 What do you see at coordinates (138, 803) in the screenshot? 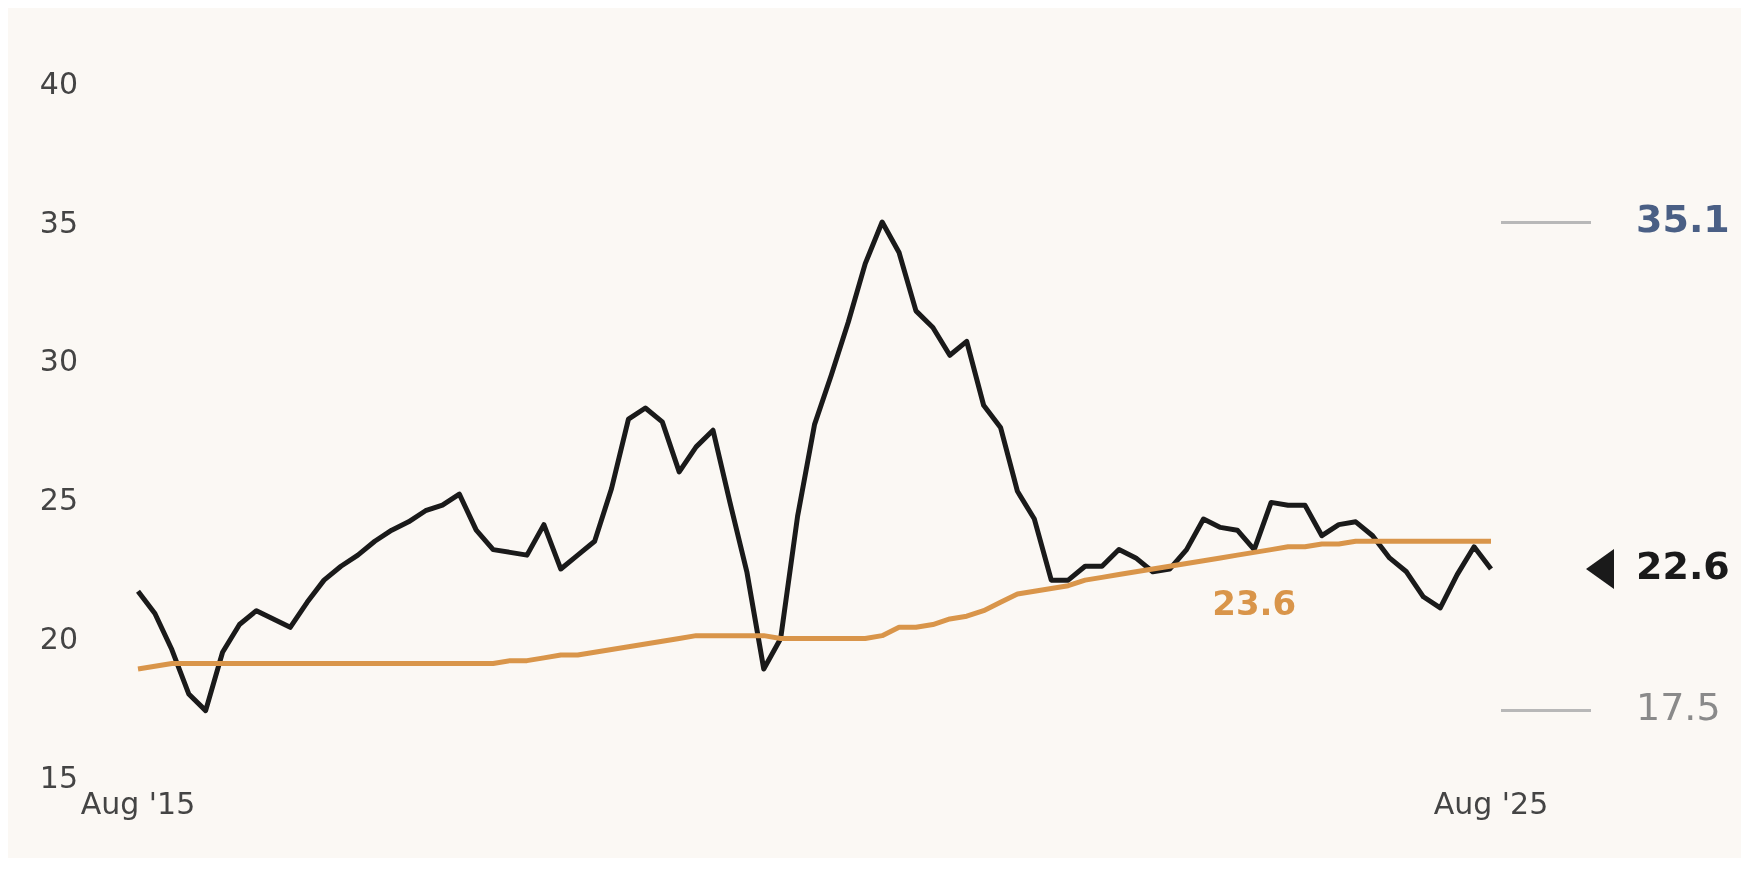
I see `x-tick-label: Aug '15` at bounding box center [138, 803].